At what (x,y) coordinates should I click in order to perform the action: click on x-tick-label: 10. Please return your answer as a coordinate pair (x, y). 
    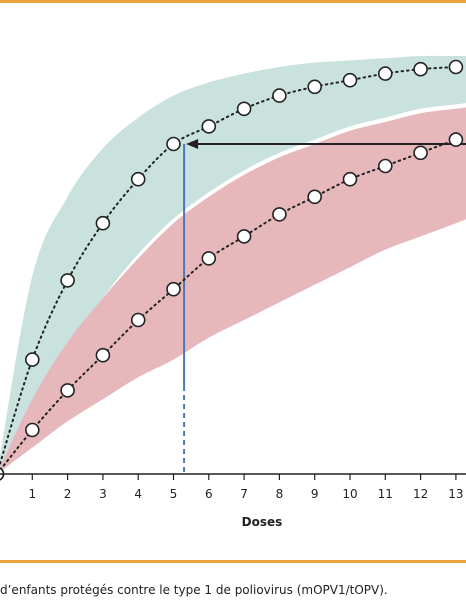
    Looking at the image, I should click on (349, 494).